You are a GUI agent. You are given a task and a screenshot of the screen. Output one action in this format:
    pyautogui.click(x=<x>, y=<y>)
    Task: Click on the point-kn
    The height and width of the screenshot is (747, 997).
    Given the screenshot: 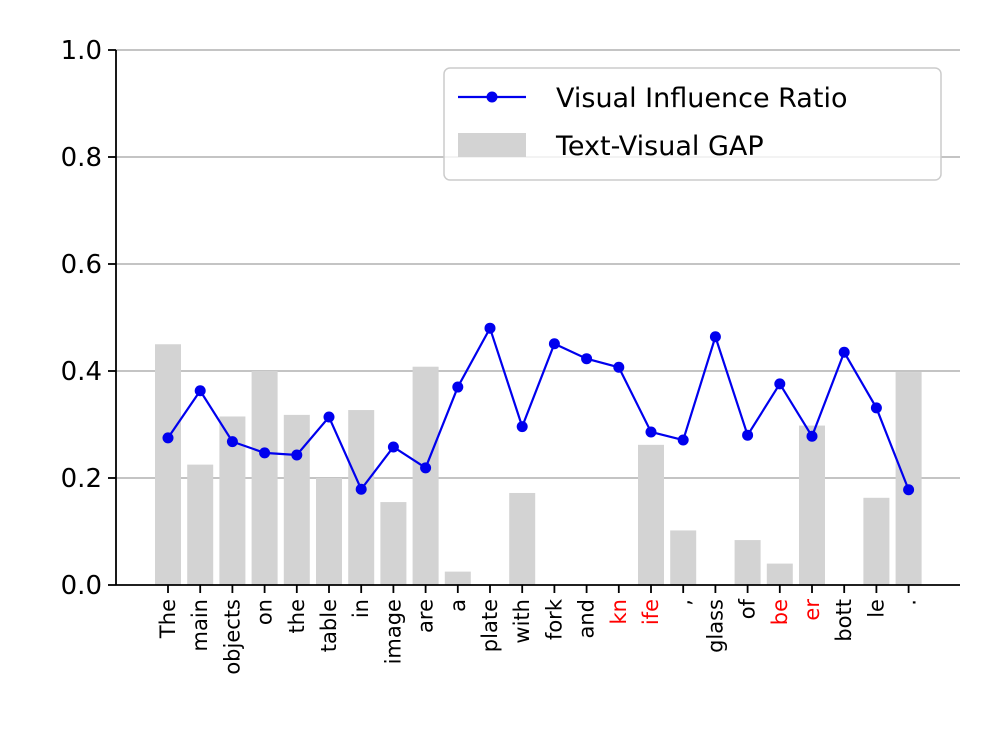 What is the action you would take?
    pyautogui.click(x=619, y=367)
    